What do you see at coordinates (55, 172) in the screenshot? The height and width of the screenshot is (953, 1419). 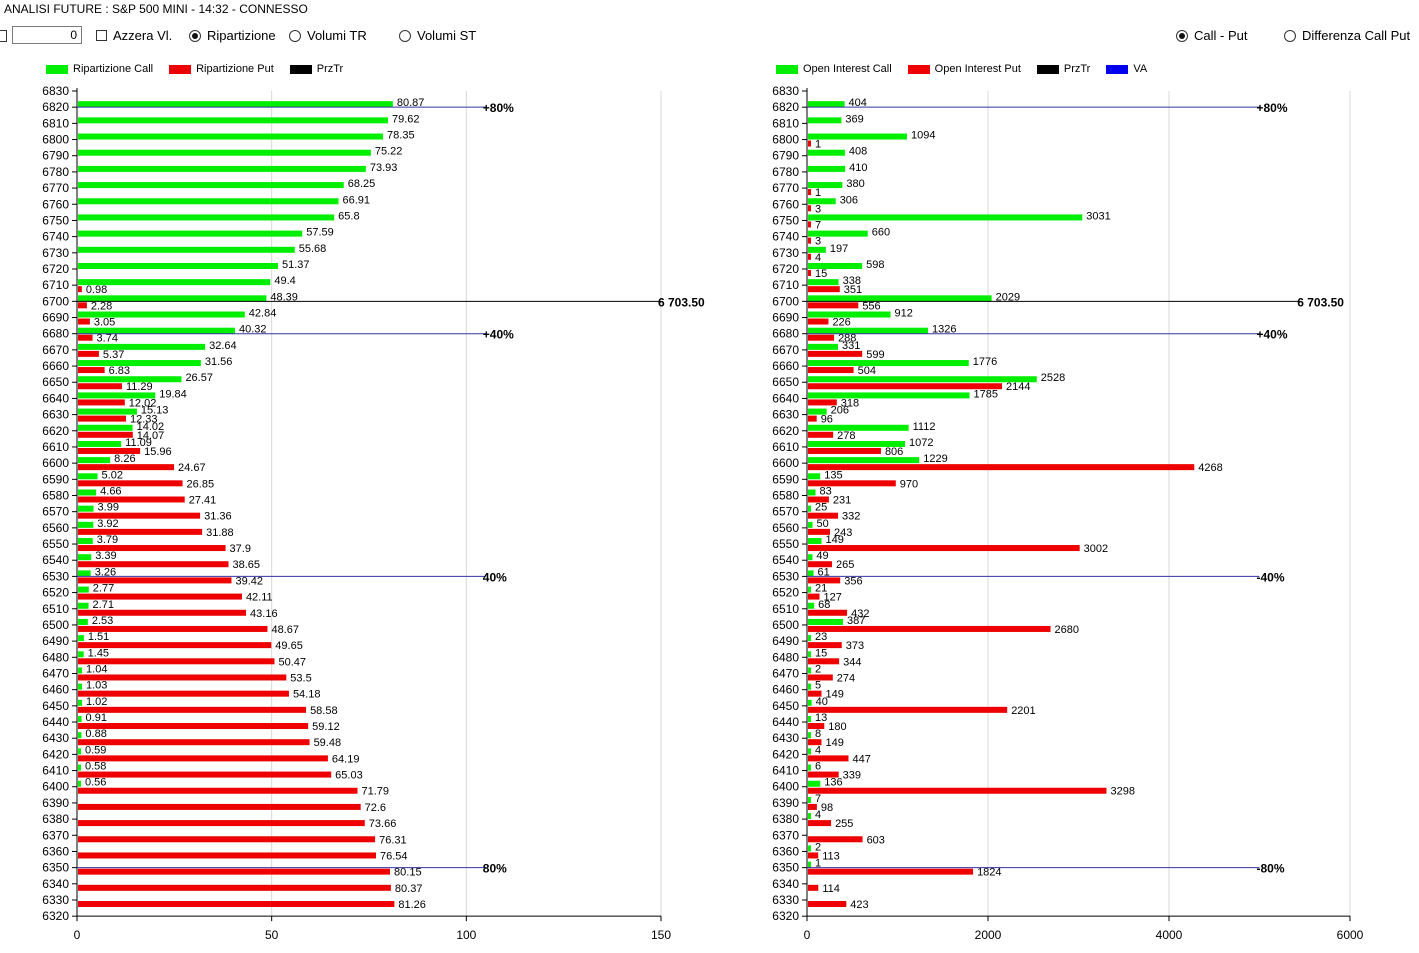 I see `y-tick-label: 6780` at bounding box center [55, 172].